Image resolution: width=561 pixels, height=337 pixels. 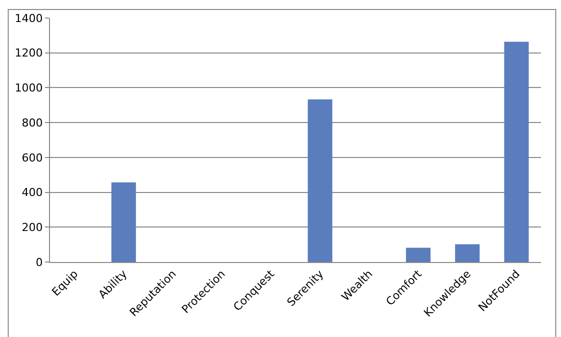 What do you see at coordinates (32, 227) in the screenshot?
I see `y-tick-label: 200` at bounding box center [32, 227].